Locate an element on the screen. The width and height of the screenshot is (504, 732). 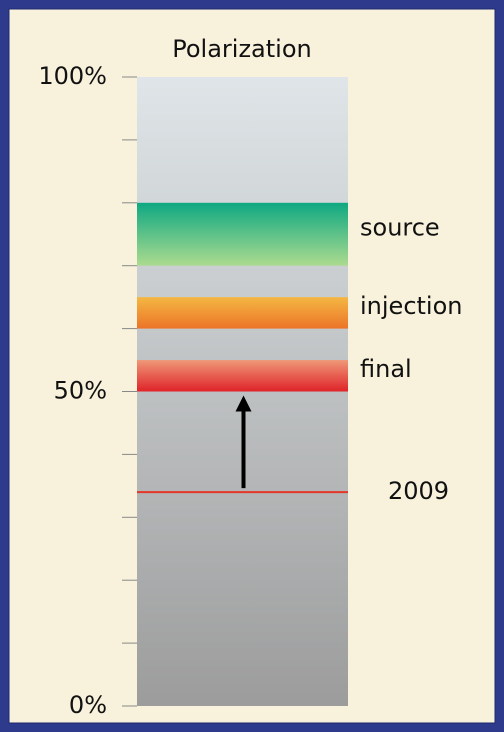
arrow-head is located at coordinates (243, 403).